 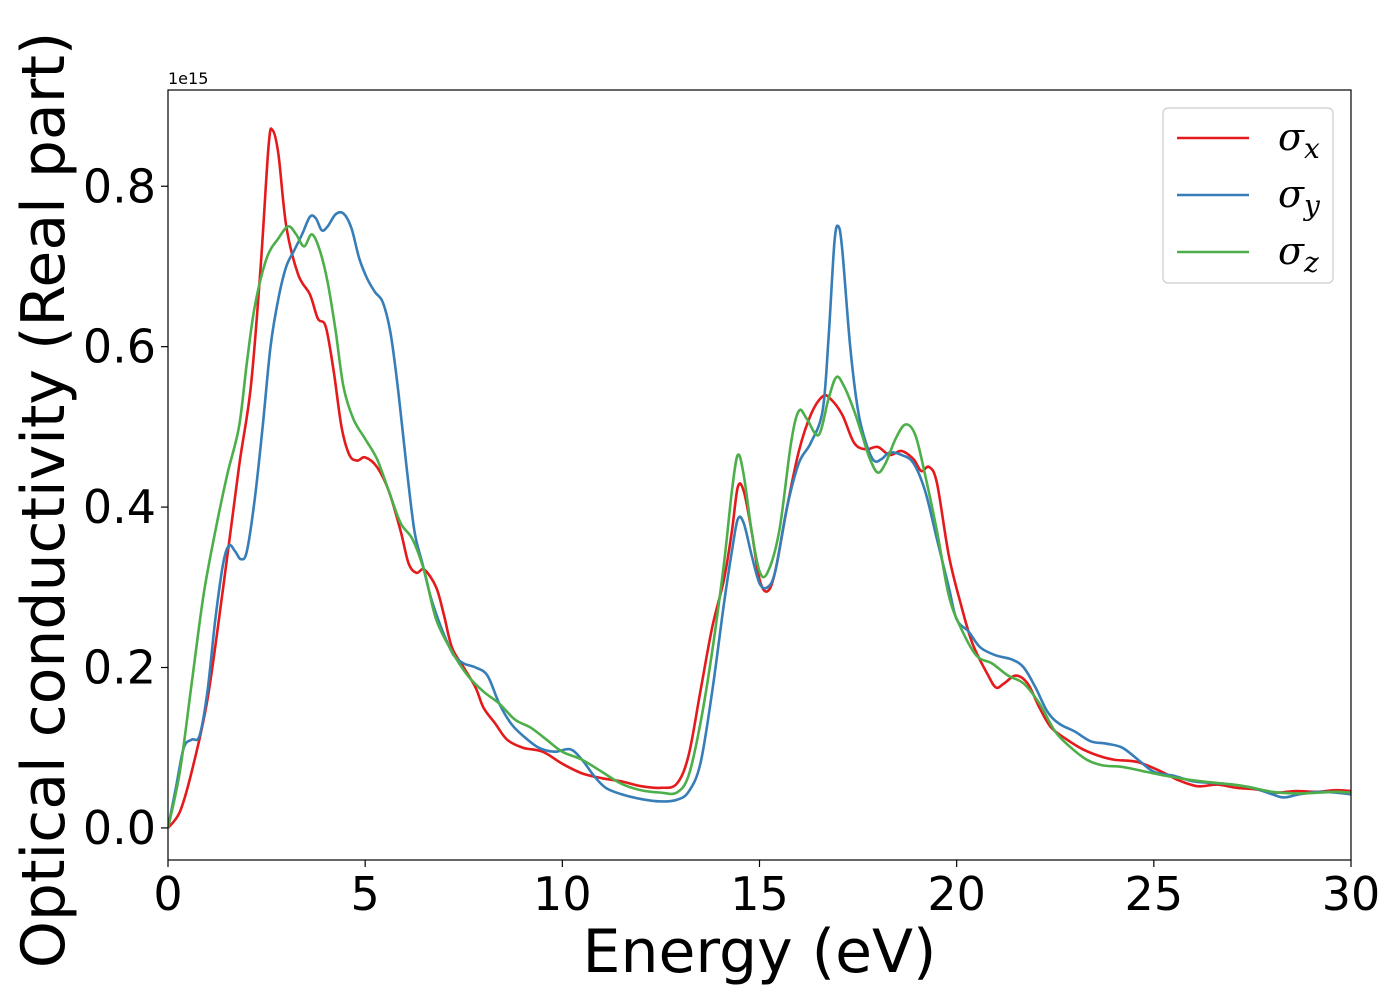 What do you see at coordinates (119, 507) in the screenshot?
I see `y-tick-label: 0.4` at bounding box center [119, 507].